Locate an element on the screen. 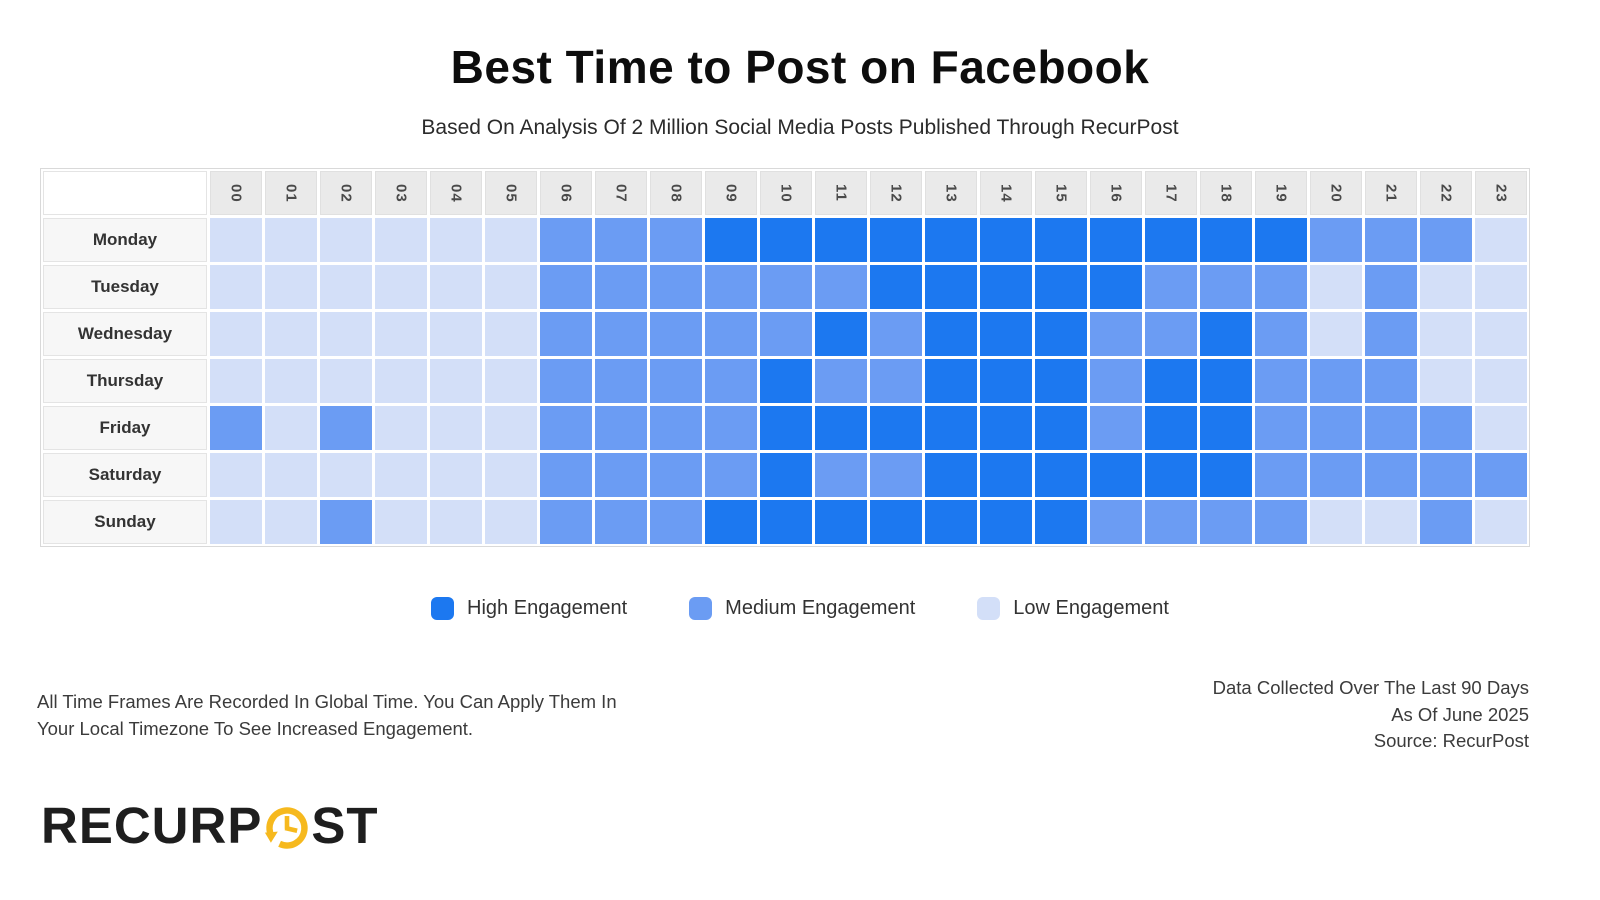  day-label-tuesday: Tuesday is located at coordinates (125, 287).